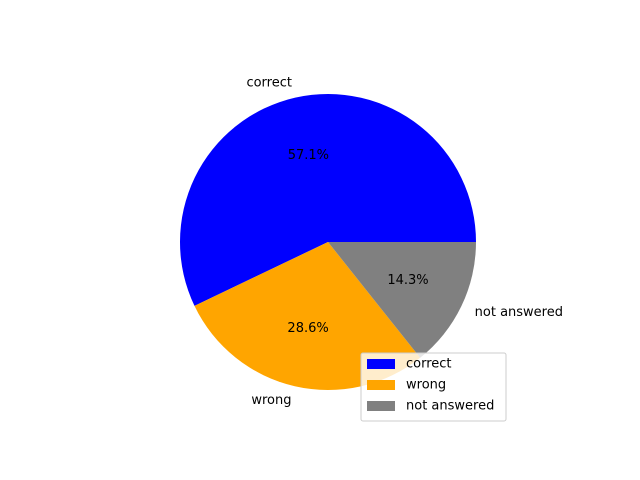 Image resolution: width=640 pixels, height=480 pixels. I want to click on percent-label-wrong: 28.6%, so click(307, 328).